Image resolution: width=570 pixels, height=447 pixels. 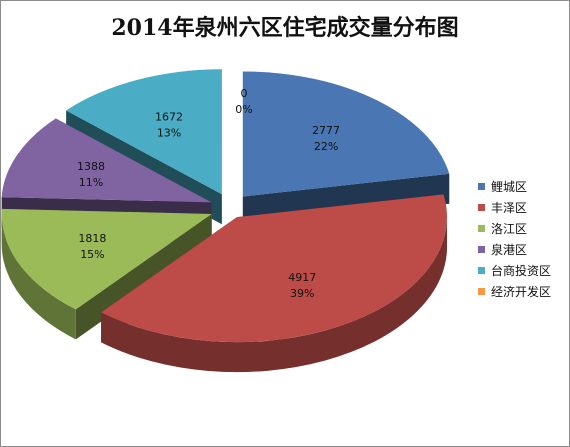 What do you see at coordinates (285, 28) in the screenshot?
I see `chart-title: 2014年泉州六区住宅成交量分布图` at bounding box center [285, 28].